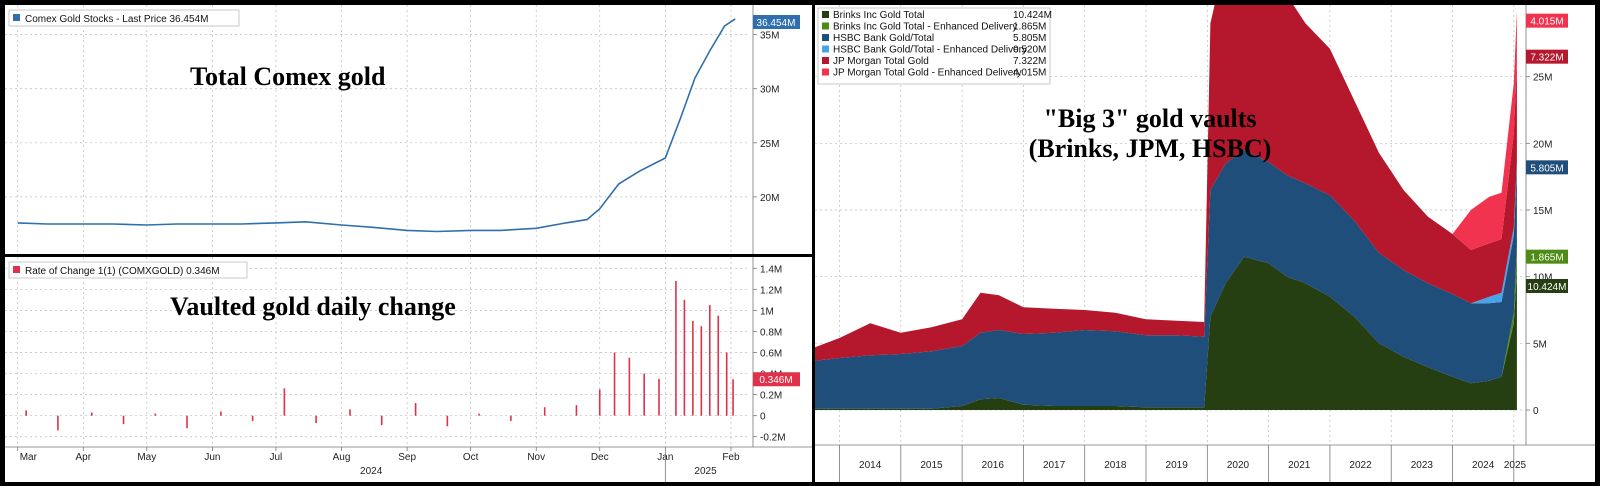  I want to click on x-tick-label: Dec, so click(600, 457).